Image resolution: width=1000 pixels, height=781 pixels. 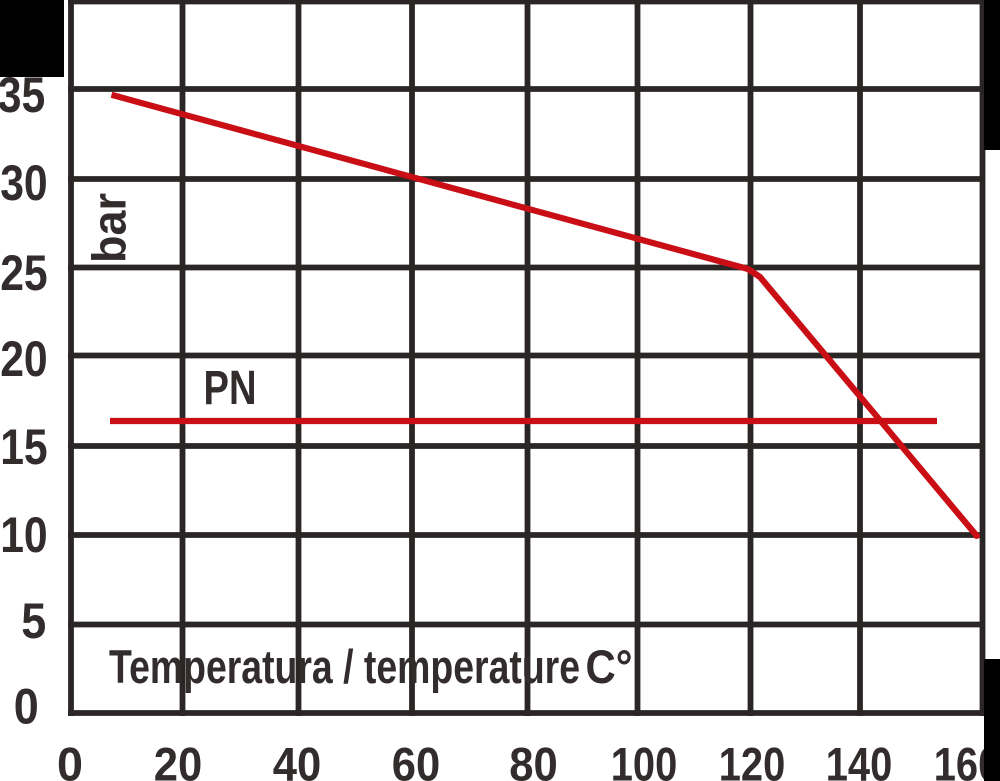 What do you see at coordinates (644, 759) in the screenshot?
I see `svg-text: 100` at bounding box center [644, 759].